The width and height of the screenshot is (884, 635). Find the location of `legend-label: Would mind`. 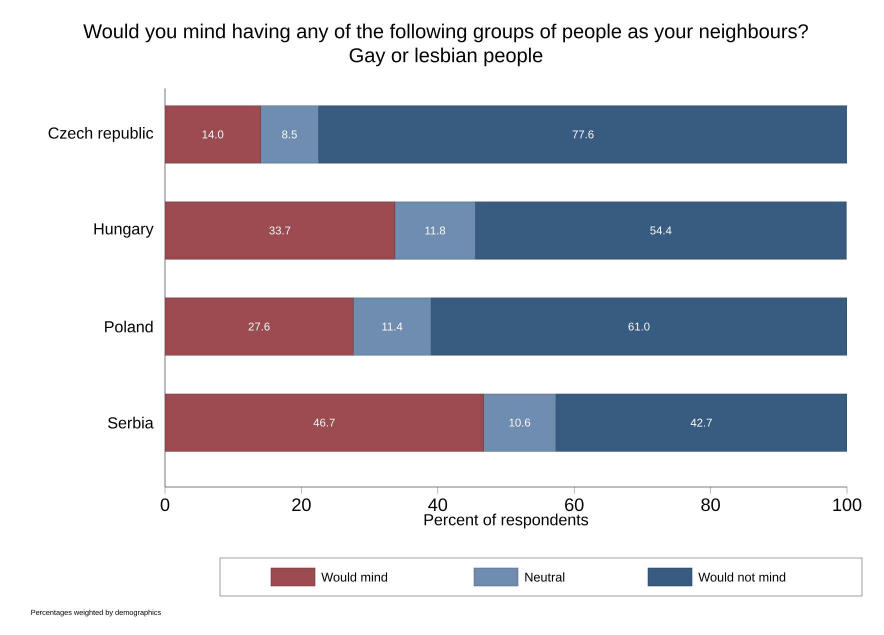

legend-label: Would mind is located at coordinates (354, 577).